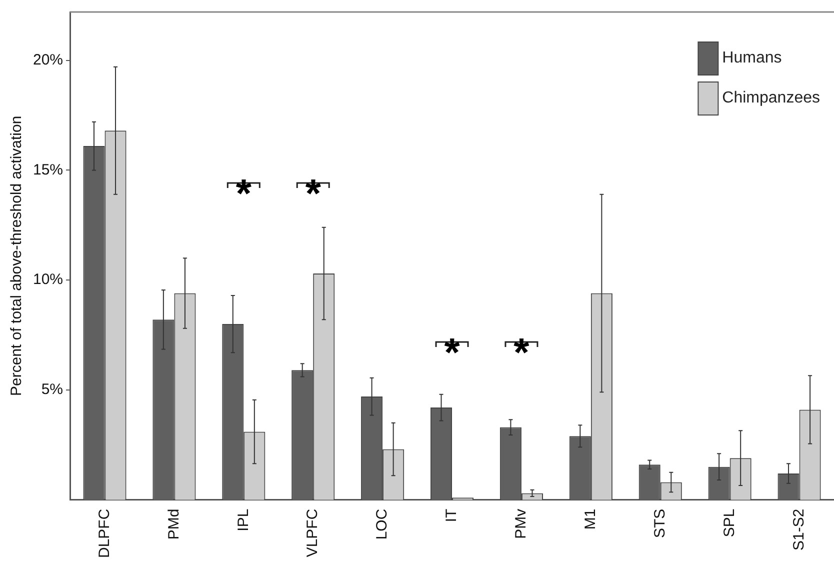  Describe the element at coordinates (243, 520) in the screenshot. I see `x-tick-label: IPL` at that location.